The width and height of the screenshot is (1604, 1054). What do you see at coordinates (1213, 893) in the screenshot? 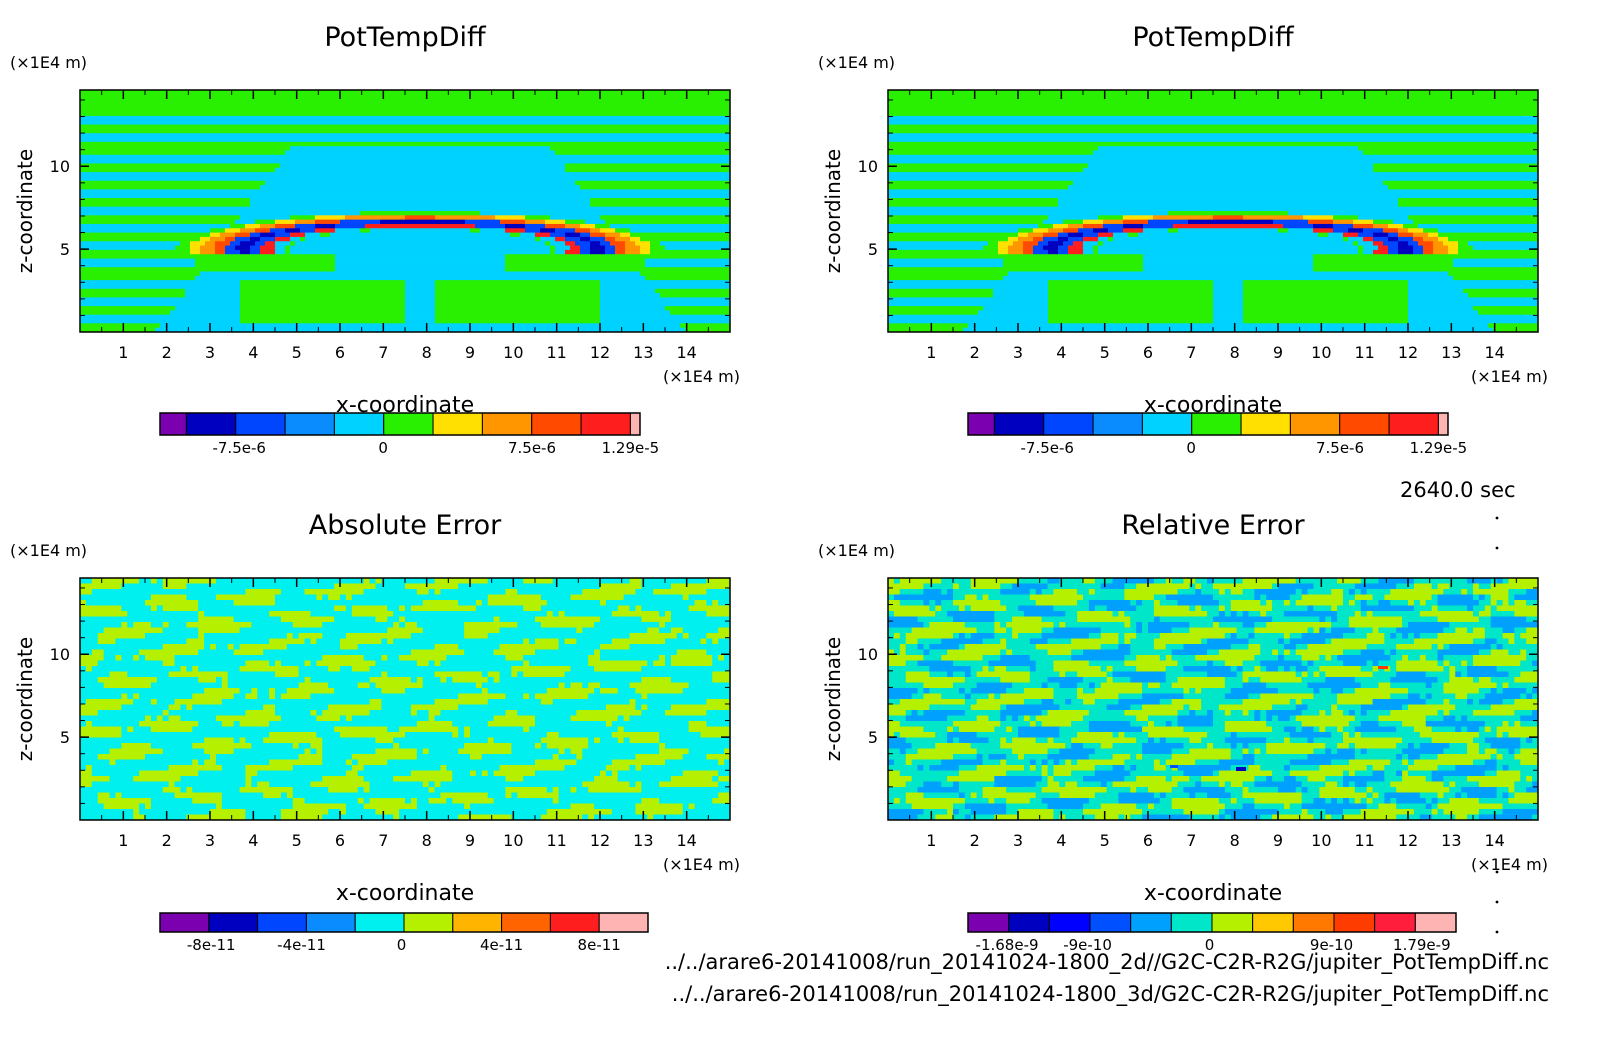
I see `x-axis-label: x-coordinate` at bounding box center [1213, 893].